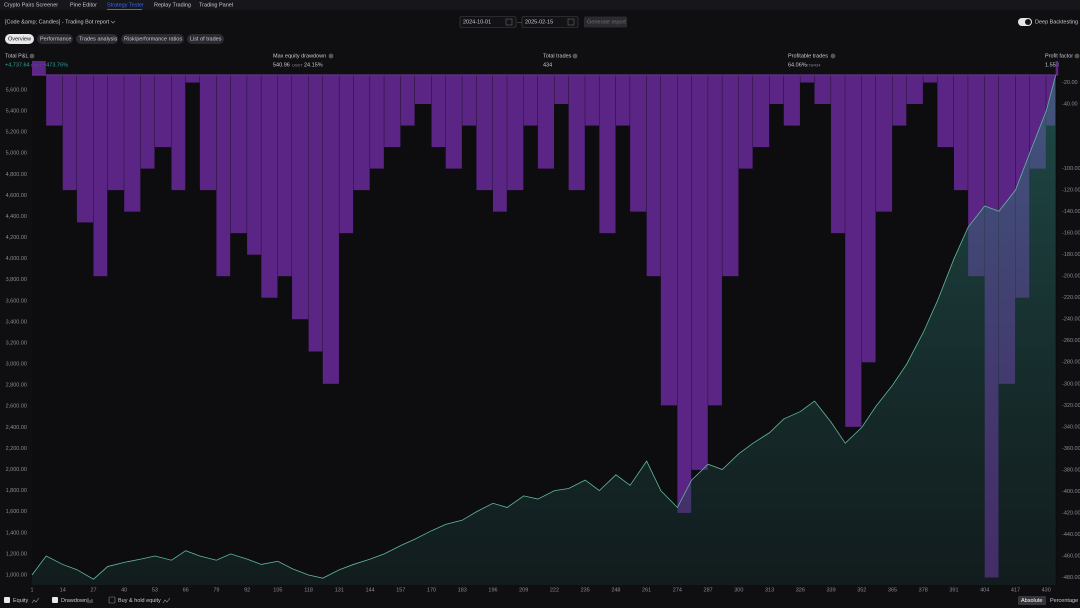 This screenshot has height=608, width=1080. What do you see at coordinates (172, 5) in the screenshot?
I see `nav-item: Replay Trading` at bounding box center [172, 5].